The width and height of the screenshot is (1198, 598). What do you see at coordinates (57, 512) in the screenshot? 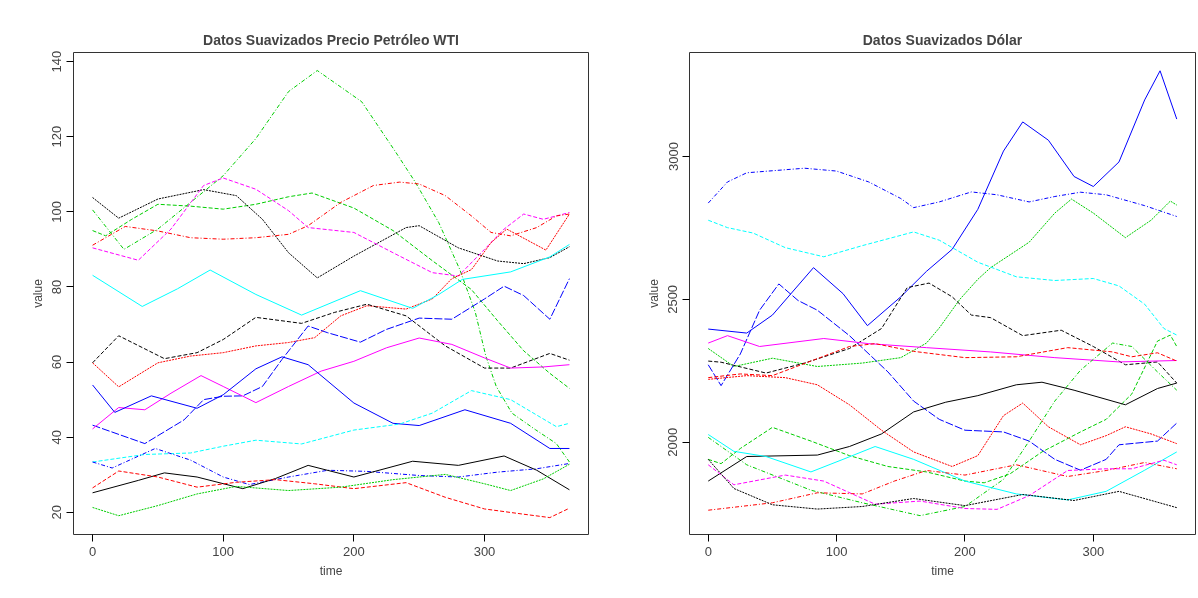
I see `y-tick-label: 20` at bounding box center [57, 512].